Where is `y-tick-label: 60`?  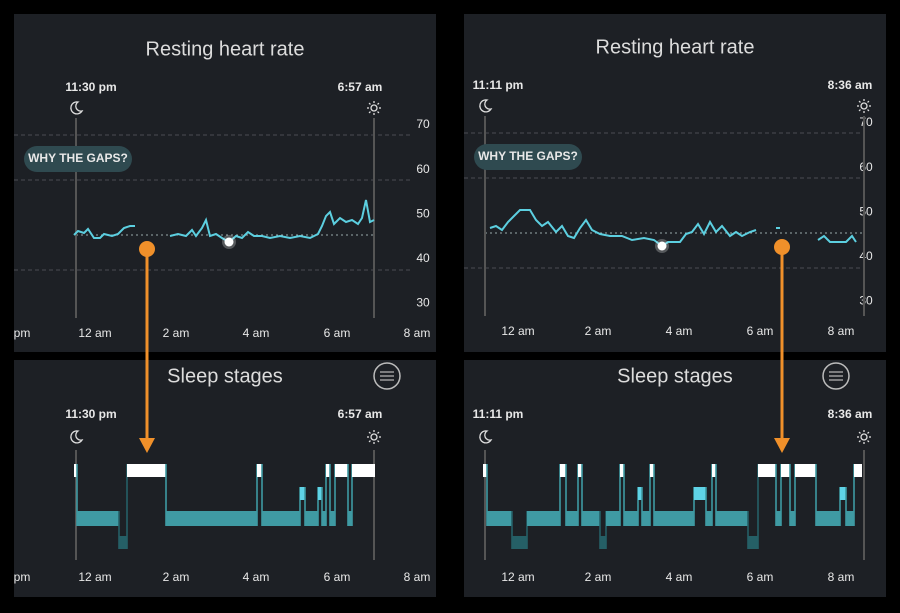 y-tick-label: 60 is located at coordinates (866, 167).